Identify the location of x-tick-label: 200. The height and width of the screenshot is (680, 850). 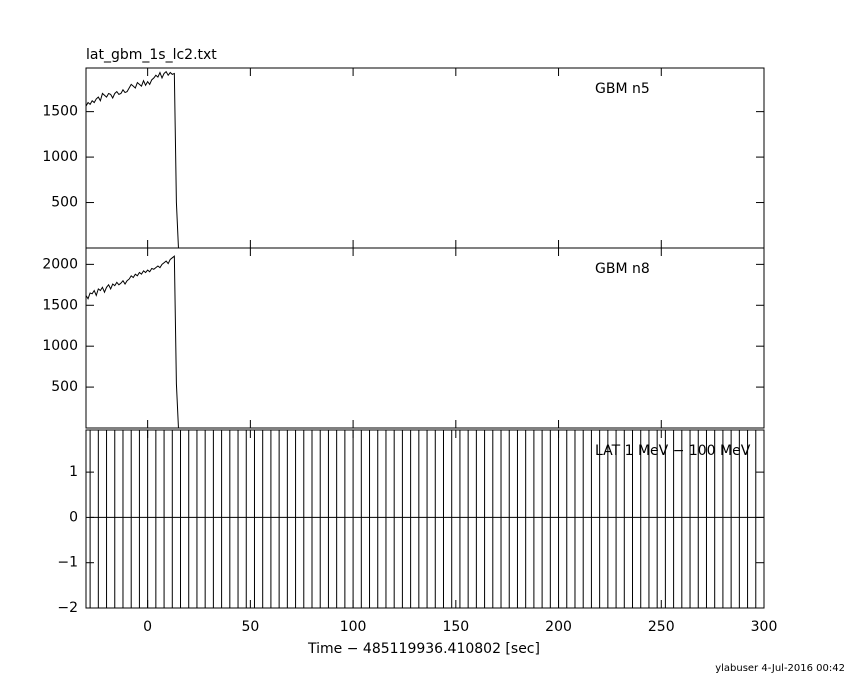
(558, 627).